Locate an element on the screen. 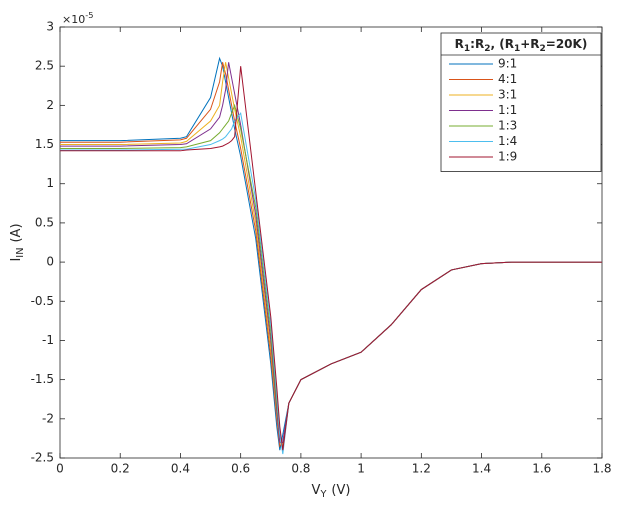 Image resolution: width=620 pixels, height=505 pixels. text-part: ×10 is located at coordinates (73, 19).